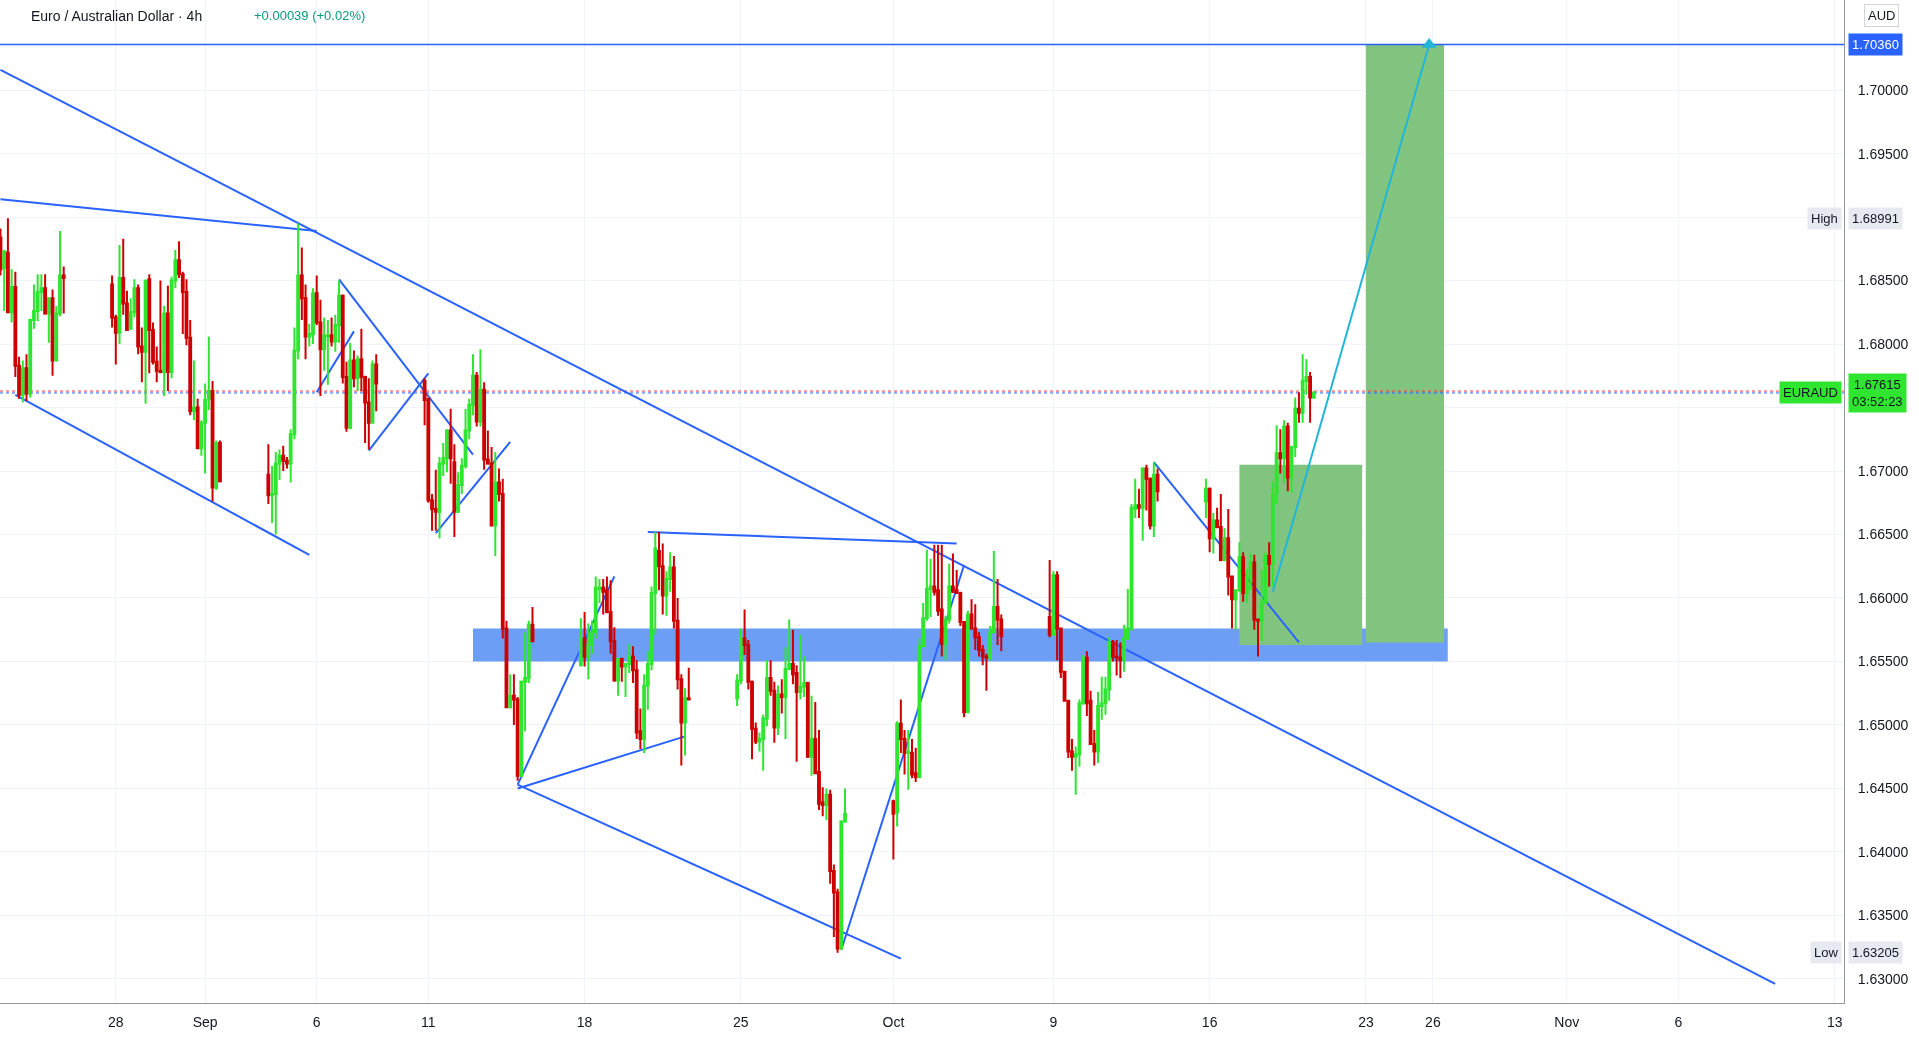 The image size is (1919, 1037). I want to click on y-tick-label: 1.68000, so click(1883, 343).